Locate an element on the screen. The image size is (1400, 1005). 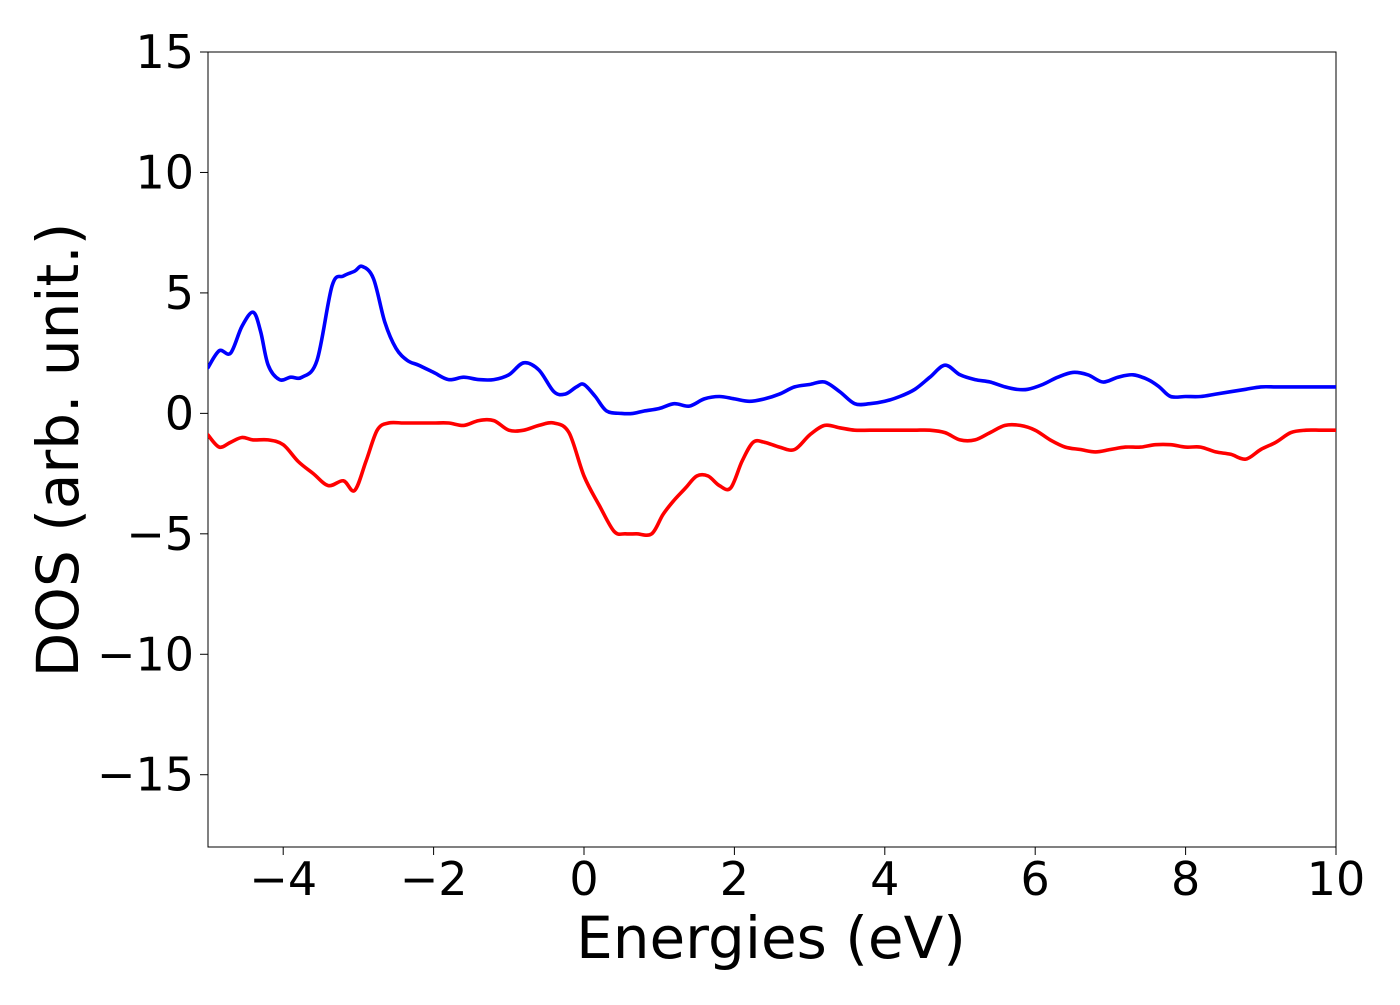
x-tick-label: 4 is located at coordinates (884, 879).